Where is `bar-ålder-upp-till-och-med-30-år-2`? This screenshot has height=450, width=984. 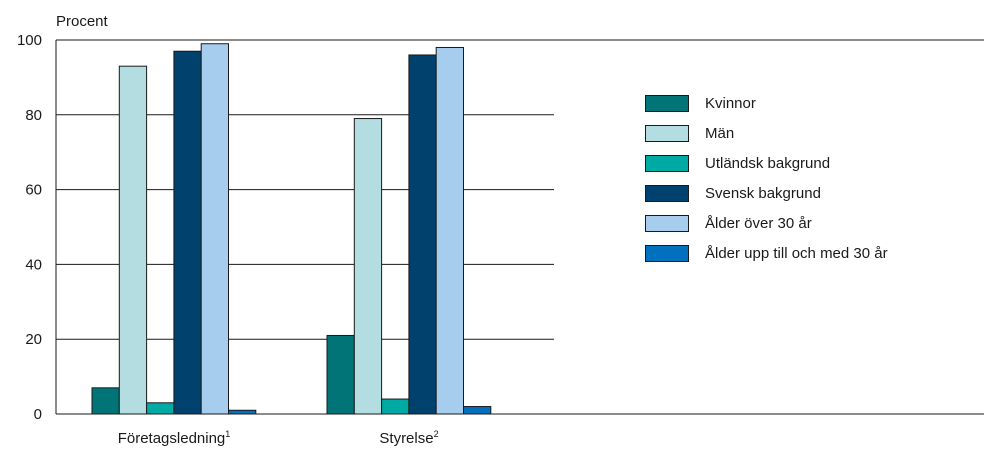
bar-ålder-upp-till-och-med-30-år-2 is located at coordinates (477, 410).